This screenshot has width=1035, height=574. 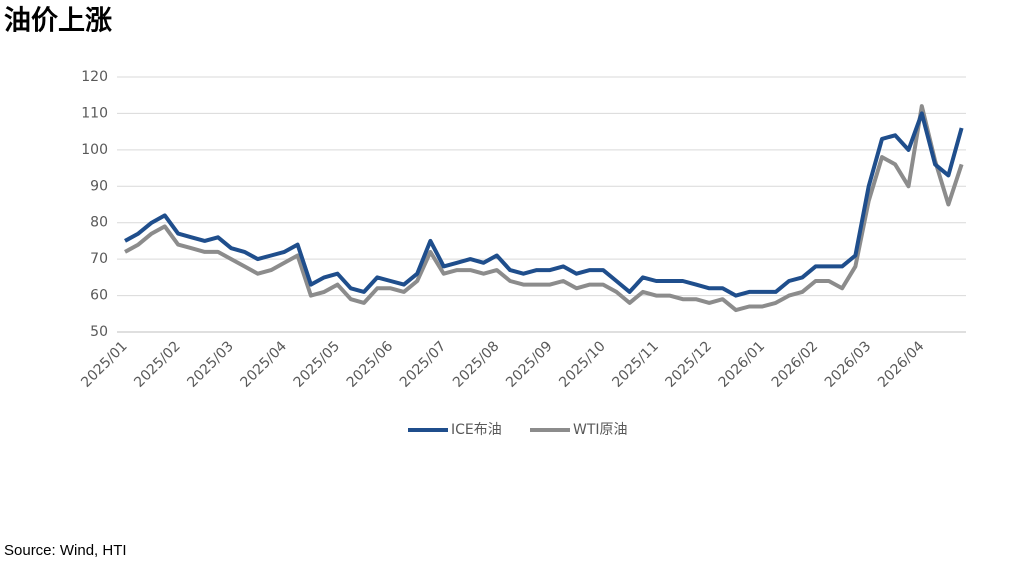 What do you see at coordinates (94, 113) in the screenshot?
I see `y-tick-label: 110` at bounding box center [94, 113].